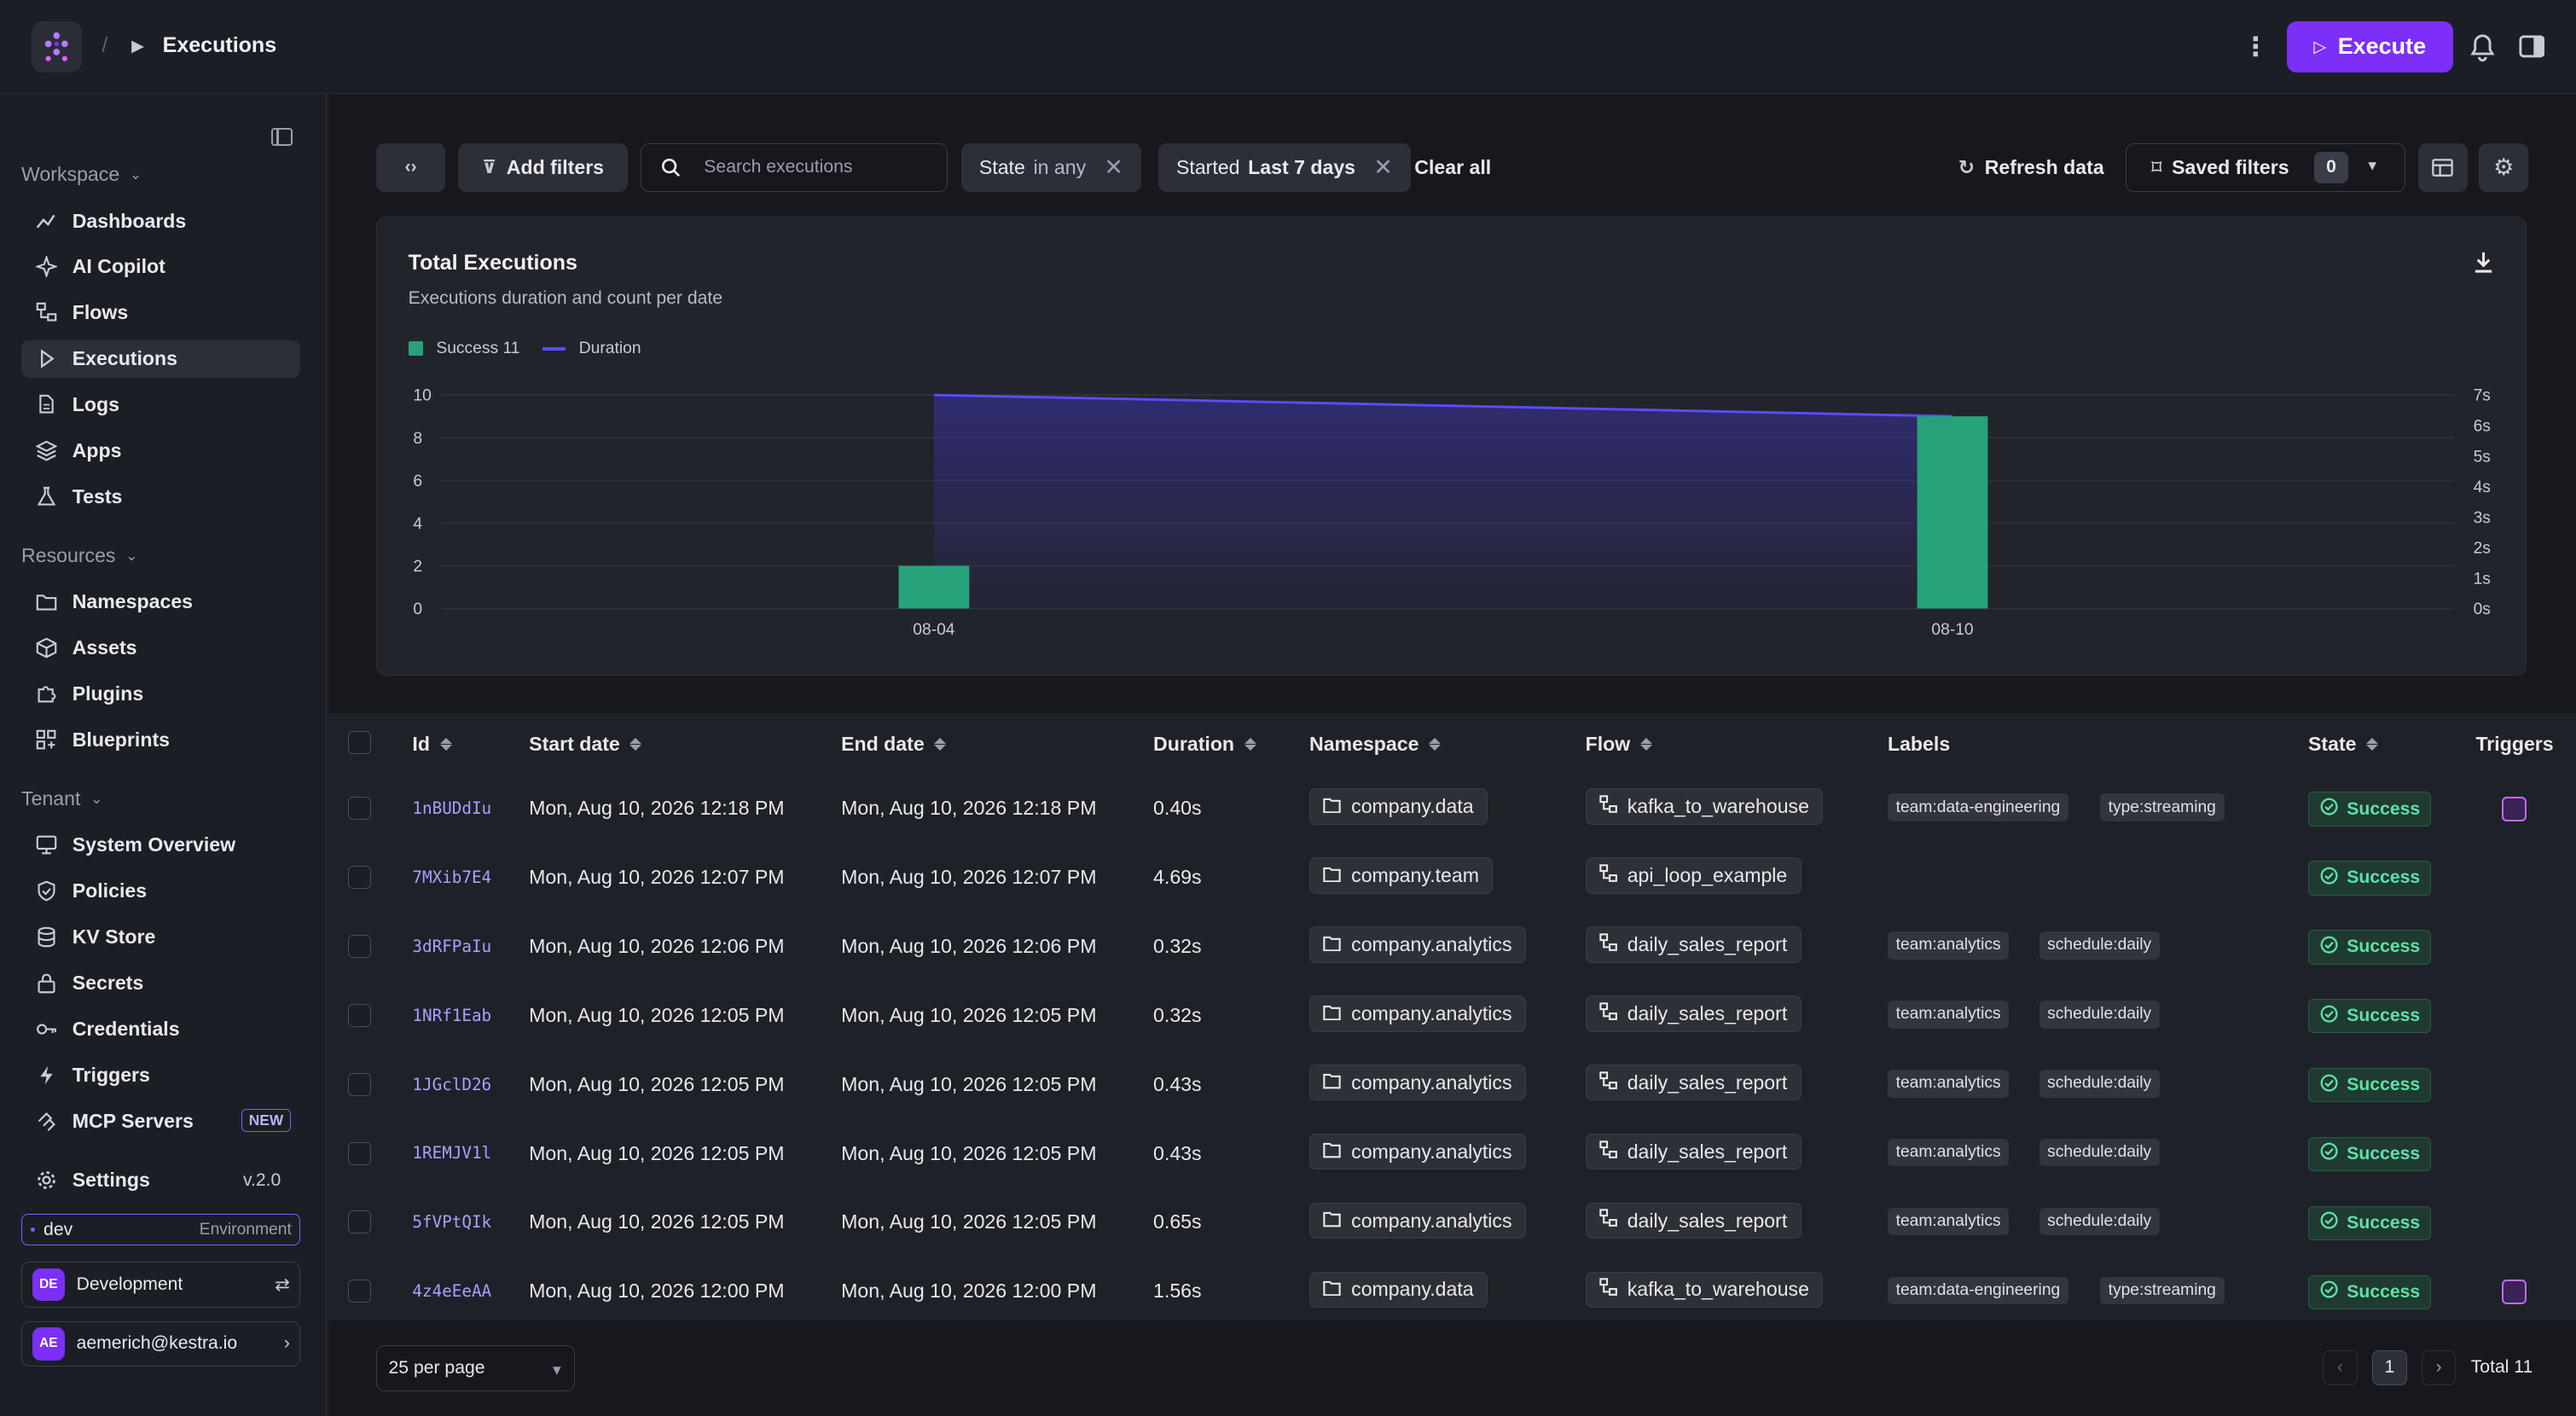 This screenshot has height=1416, width=2576. Describe the element at coordinates (2439, 1367) in the screenshot. I see `next-page-button: ›` at that location.